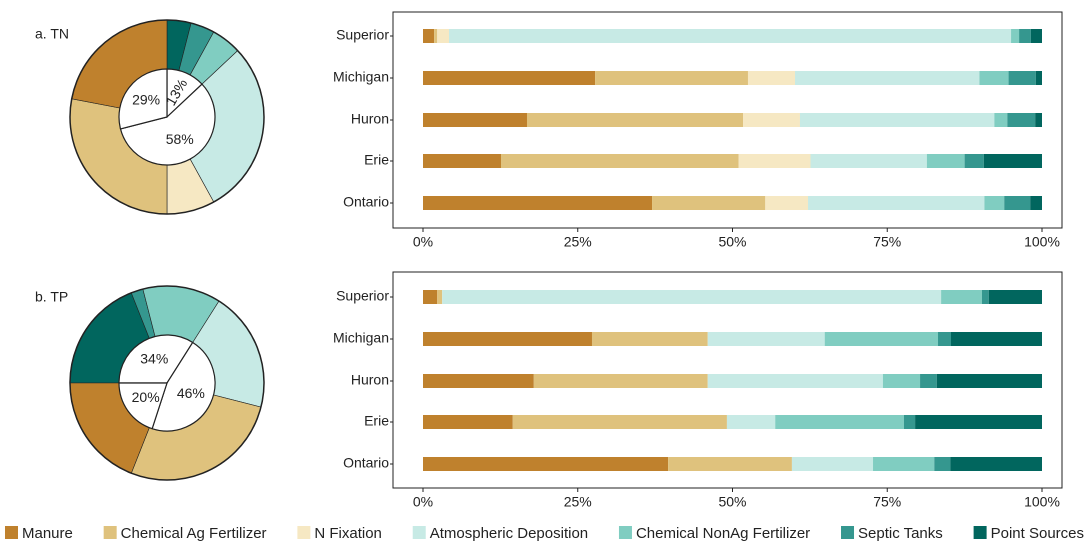 The image size is (1089, 543). What do you see at coordinates (887, 242) in the screenshot?
I see `x-tick-label: 75%` at bounding box center [887, 242].